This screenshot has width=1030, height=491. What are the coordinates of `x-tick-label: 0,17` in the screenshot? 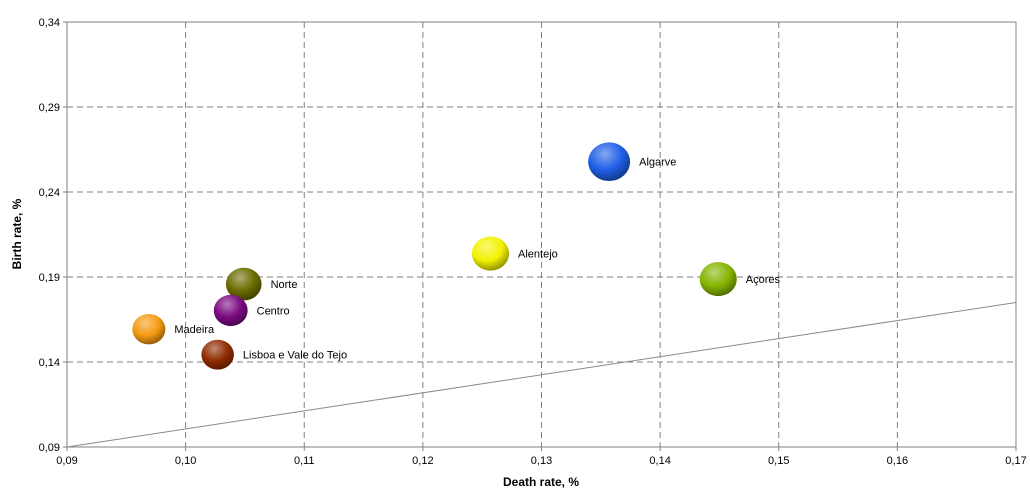 It's located at (1015, 461).